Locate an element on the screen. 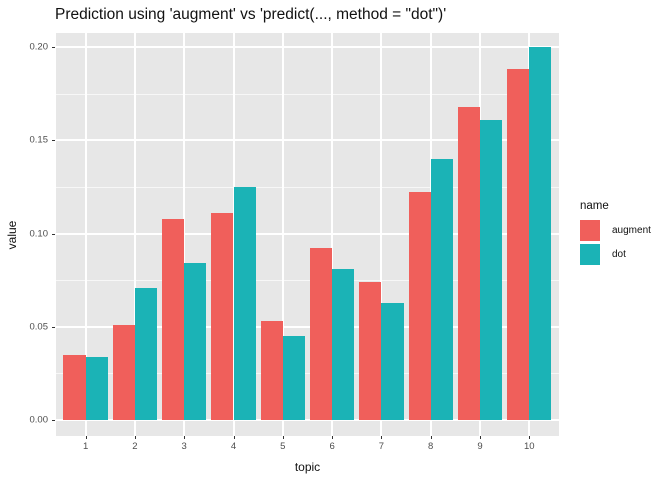  x-axis-title: topic is located at coordinates (307, 467).